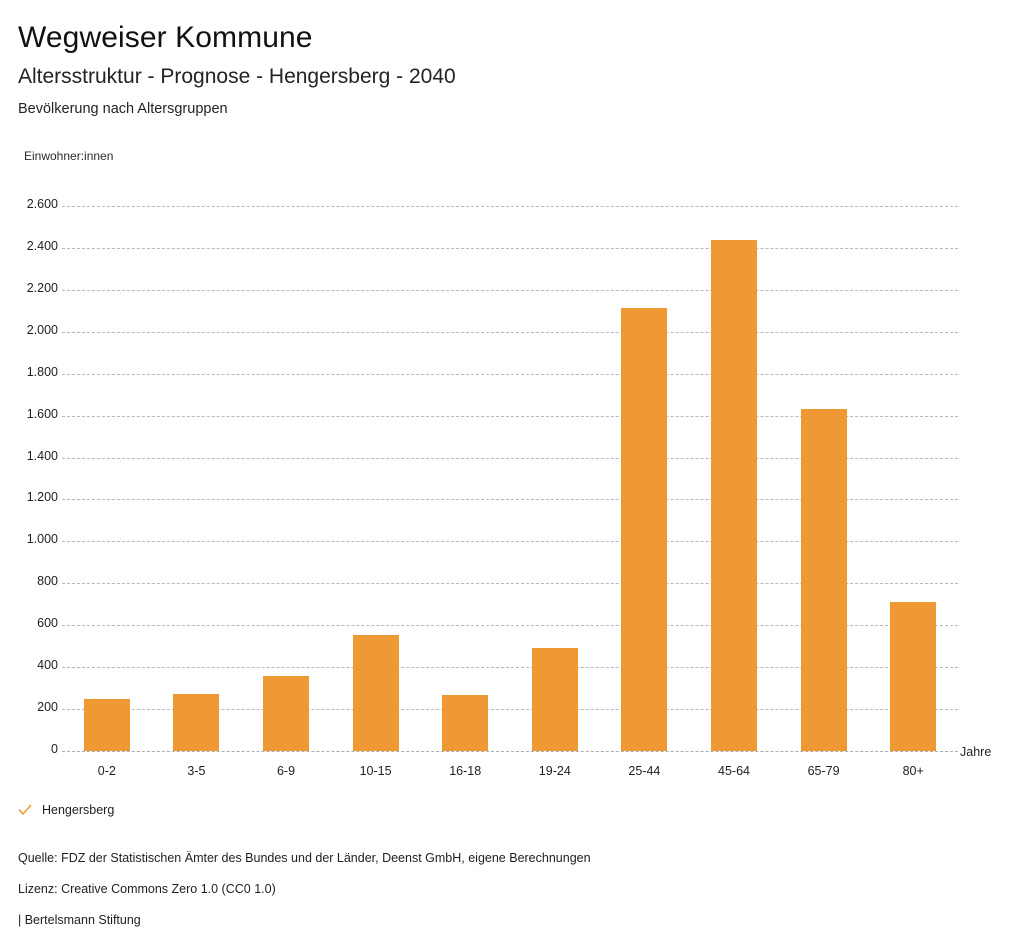 The width and height of the screenshot is (1024, 946). Describe the element at coordinates (78, 810) in the screenshot. I see `legend-item-label: Hengersberg` at that location.